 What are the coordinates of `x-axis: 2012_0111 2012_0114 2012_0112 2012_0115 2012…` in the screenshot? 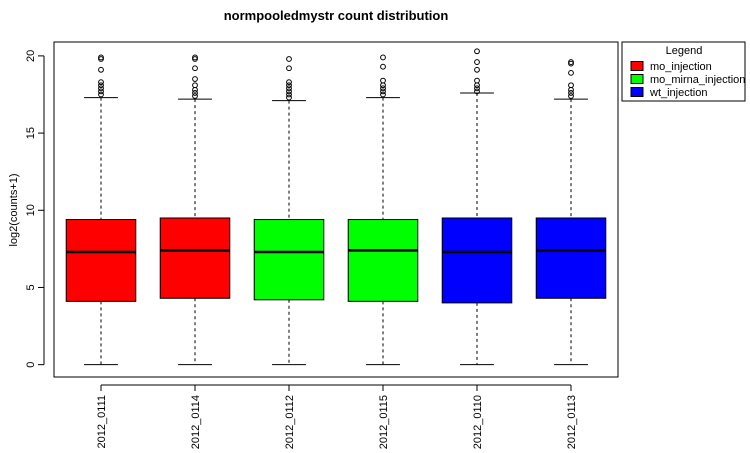 It's located at (337, 416).